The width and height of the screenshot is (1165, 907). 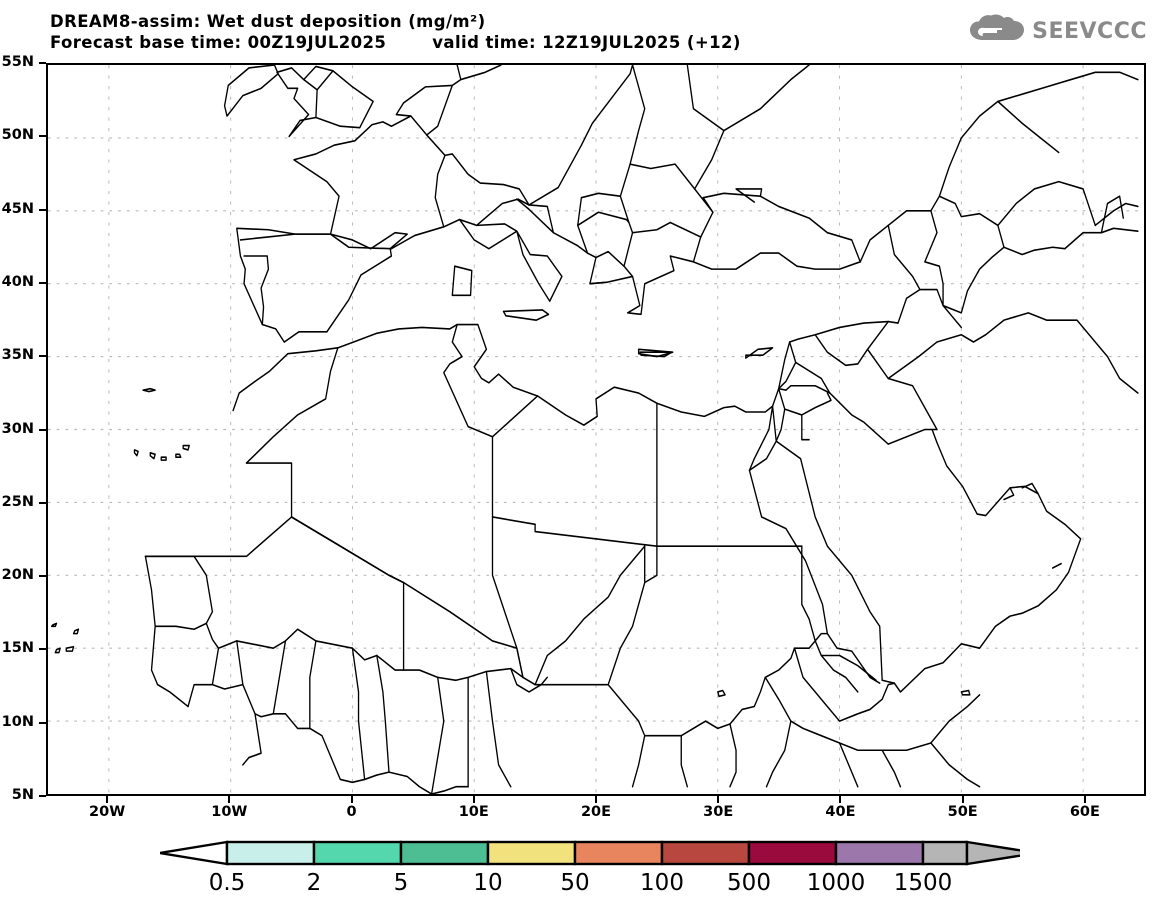 I want to click on x-tick-label-3: 10E, so click(x=473, y=812).